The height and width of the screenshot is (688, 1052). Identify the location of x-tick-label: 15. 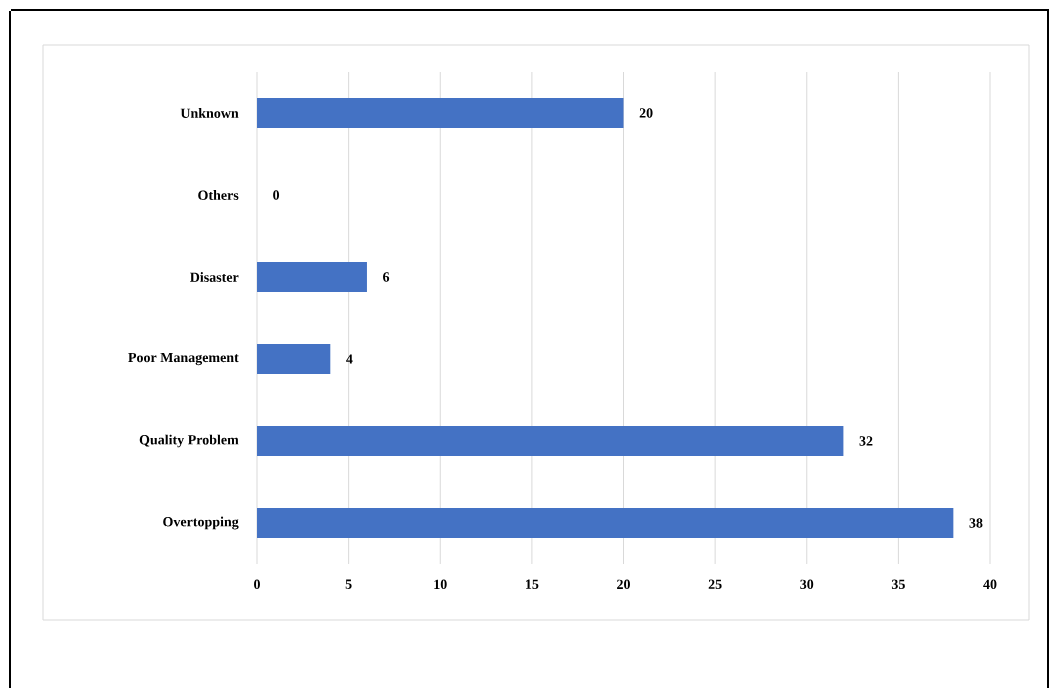
(532, 584).